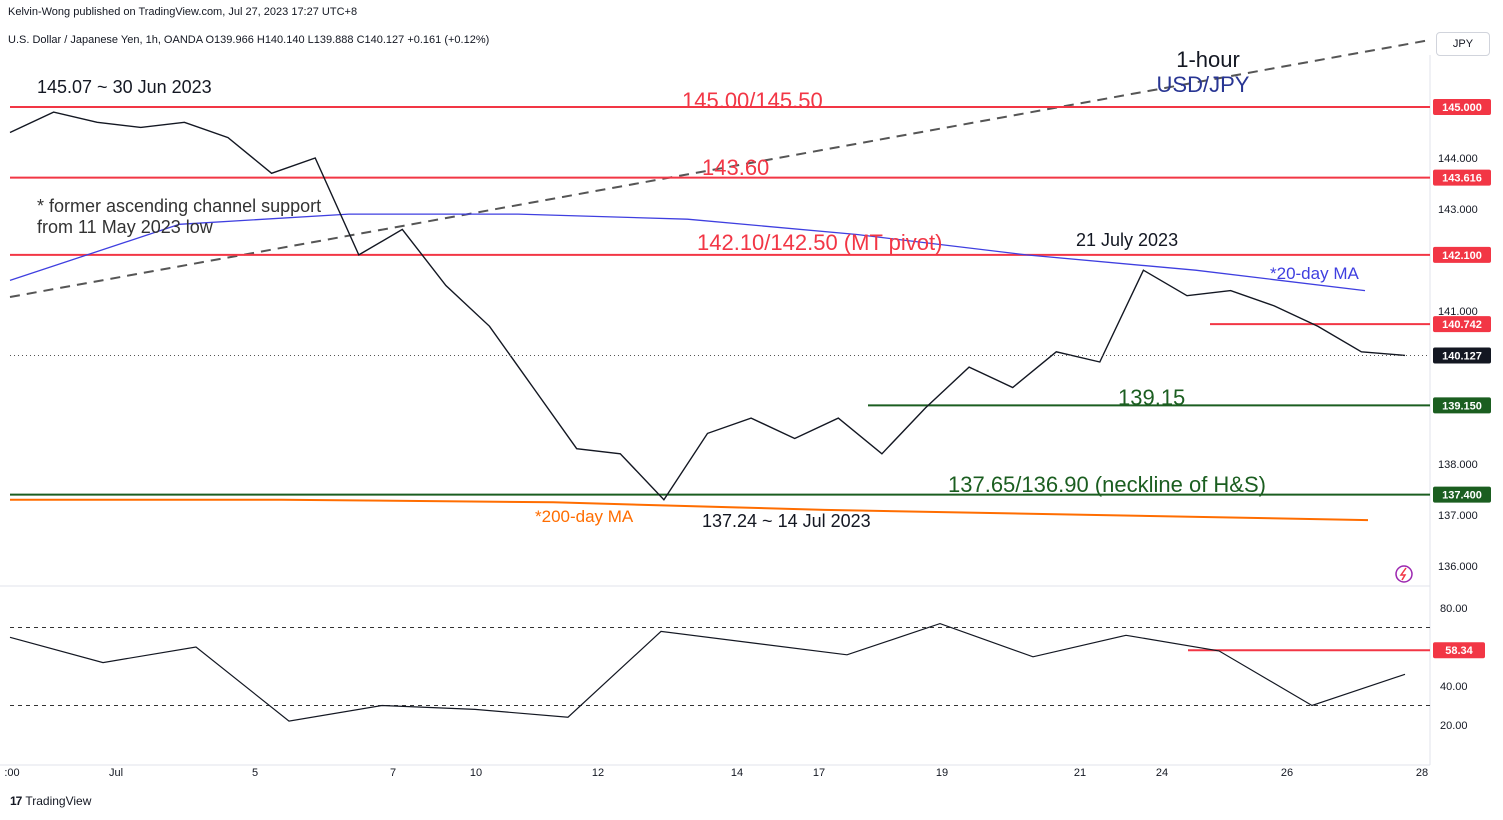 The width and height of the screenshot is (1503, 820). I want to click on osc-series-line, so click(707, 672).